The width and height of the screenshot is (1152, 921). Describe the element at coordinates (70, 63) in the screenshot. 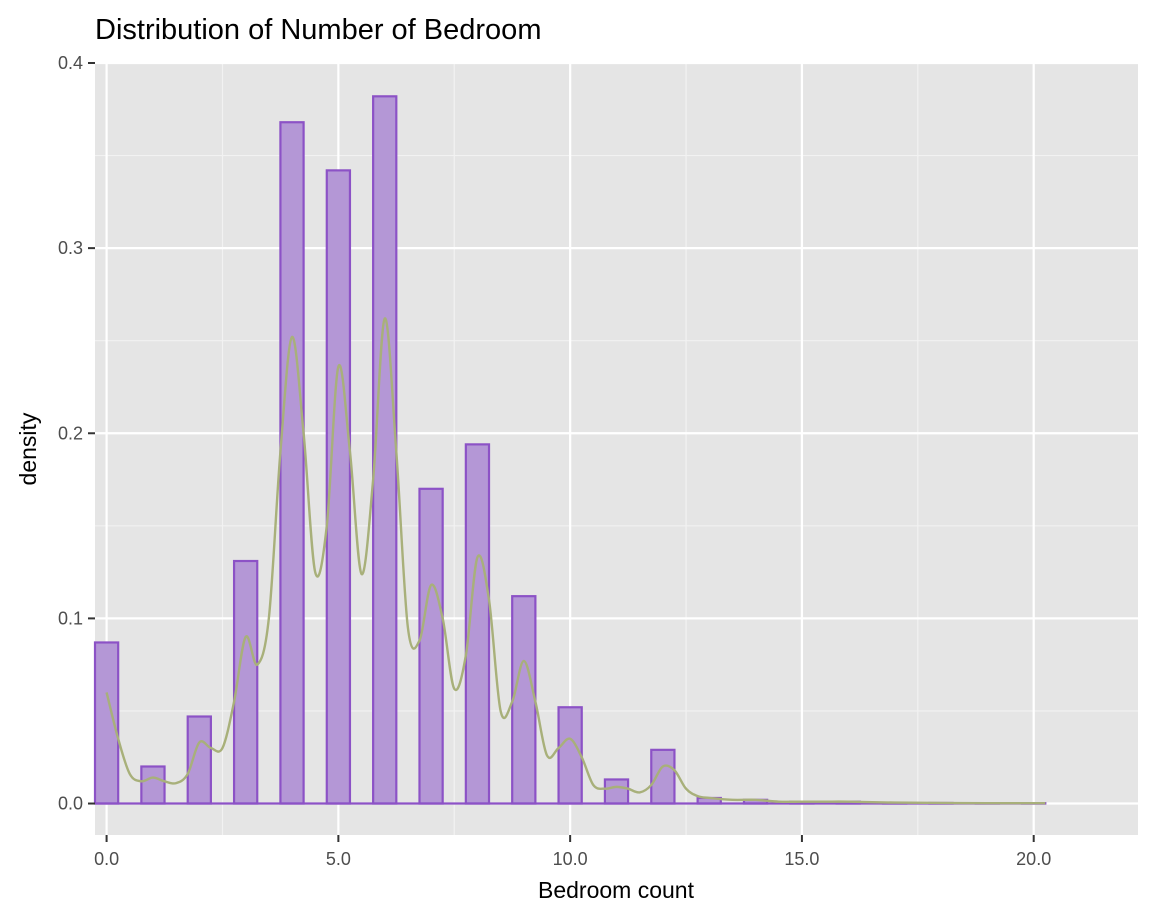

I see `y-tick-label: 0.4` at that location.